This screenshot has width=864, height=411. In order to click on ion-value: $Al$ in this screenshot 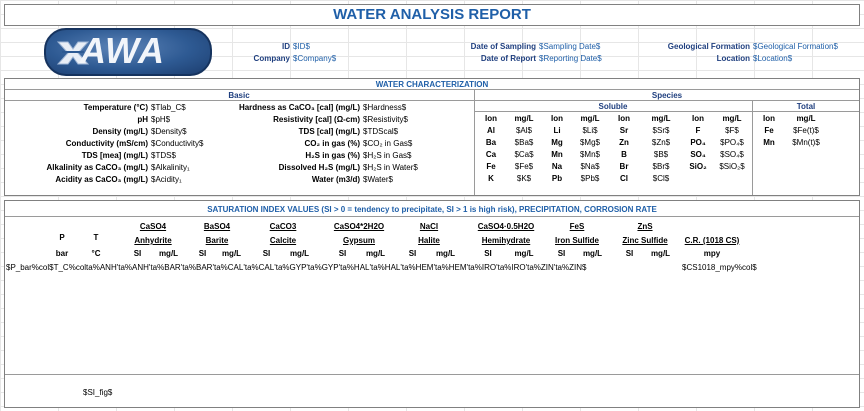, I will do `click(523, 130)`.